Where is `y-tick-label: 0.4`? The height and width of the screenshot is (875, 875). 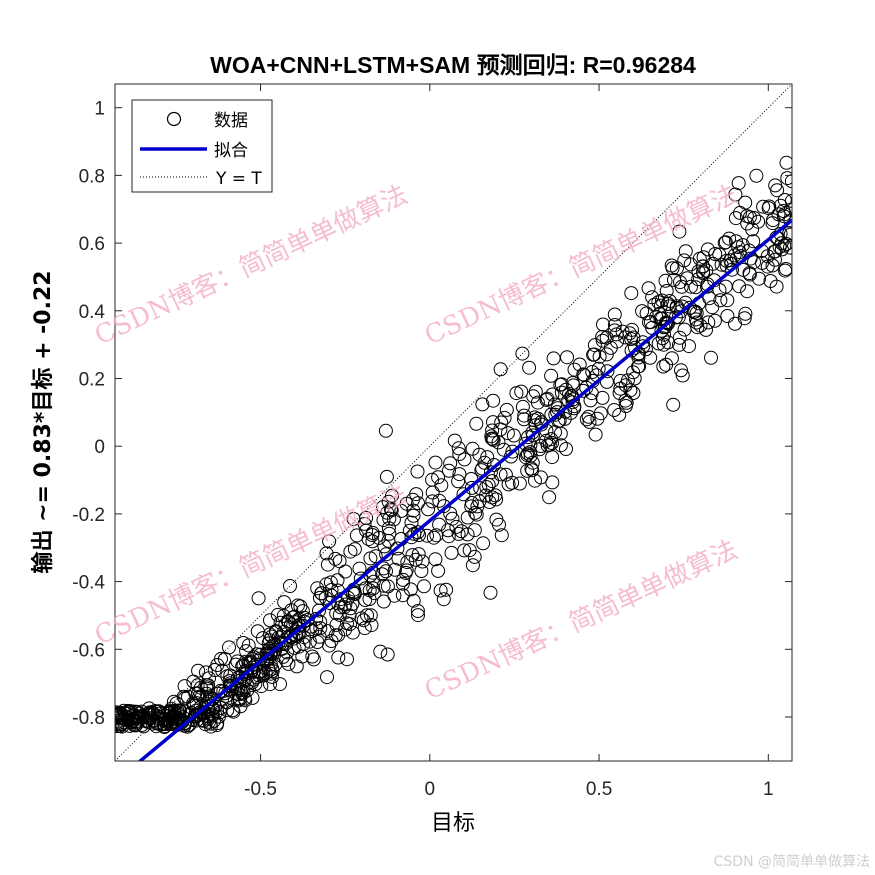
y-tick-label: 0.4 is located at coordinates (92, 312).